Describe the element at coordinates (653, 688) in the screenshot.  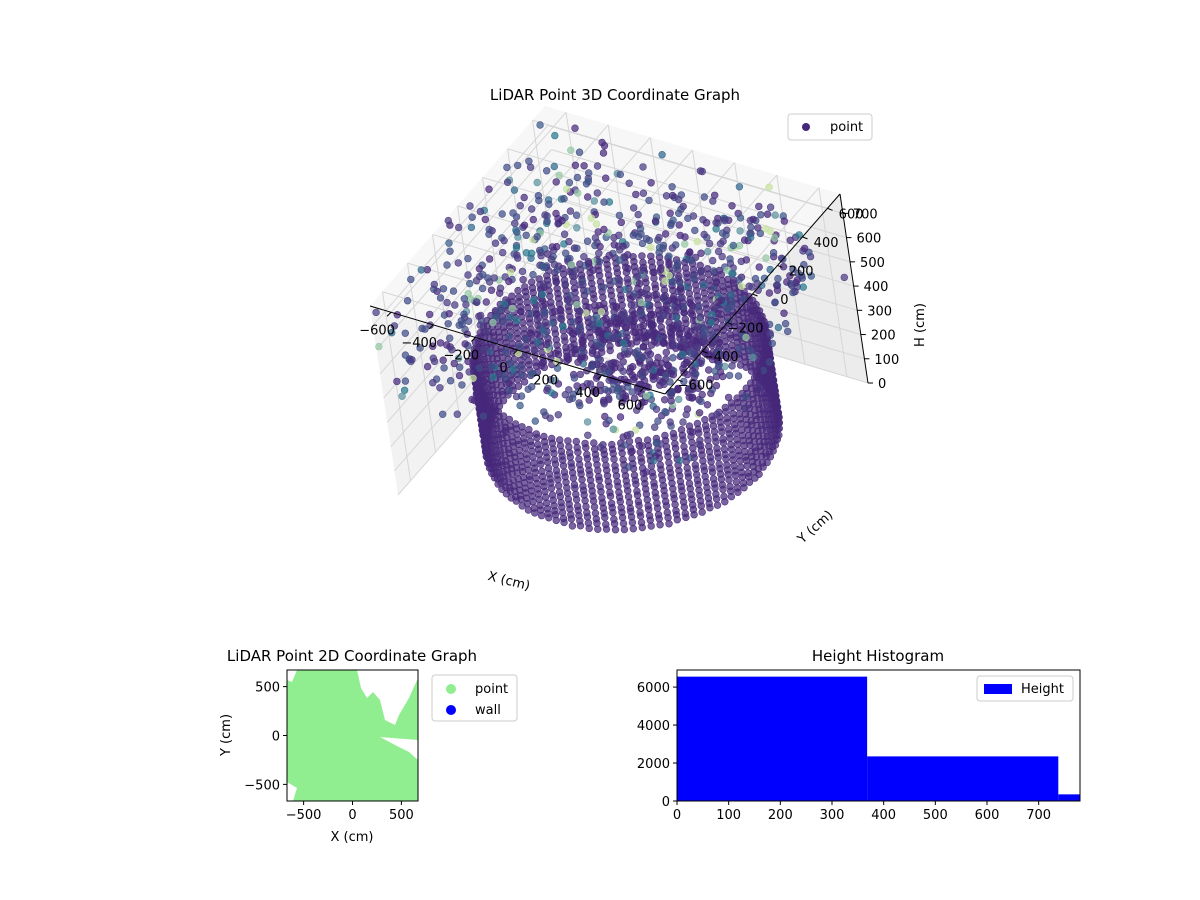
I see `y-tick-label-histogram: 6000` at that location.